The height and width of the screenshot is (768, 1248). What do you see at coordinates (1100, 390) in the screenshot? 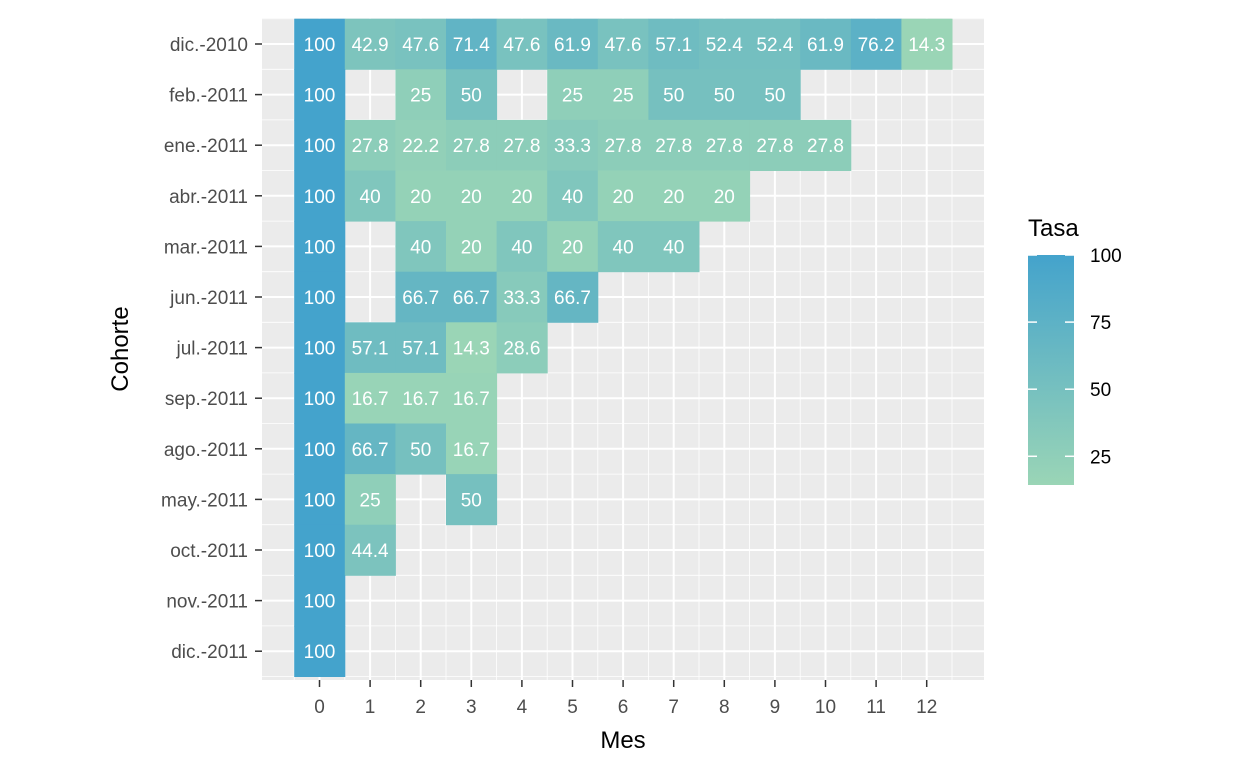
I see `legend-tick-label: 50` at bounding box center [1100, 390].